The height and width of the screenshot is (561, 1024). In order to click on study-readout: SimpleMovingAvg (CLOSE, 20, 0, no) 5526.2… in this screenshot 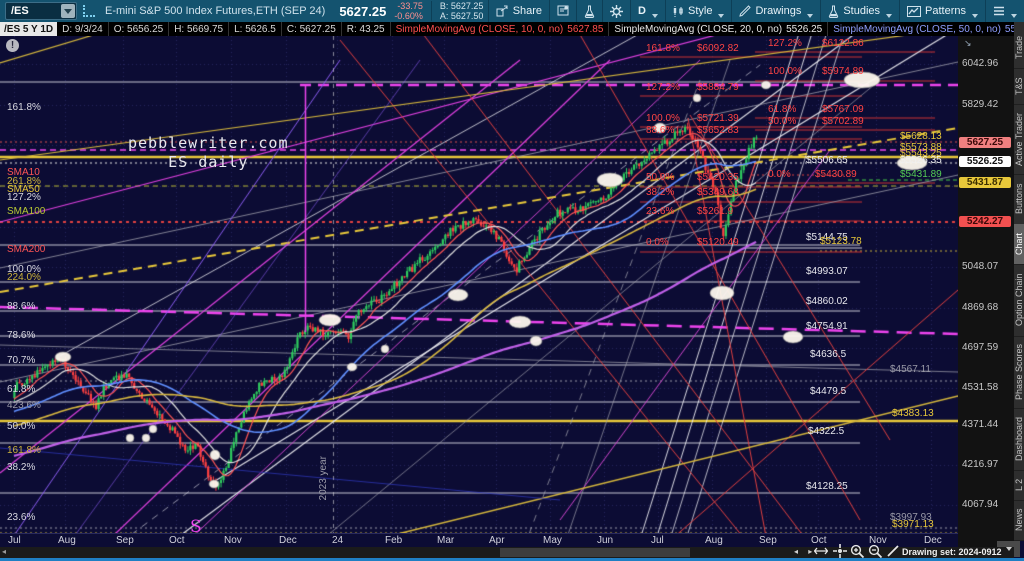, I will do `click(719, 29)`.